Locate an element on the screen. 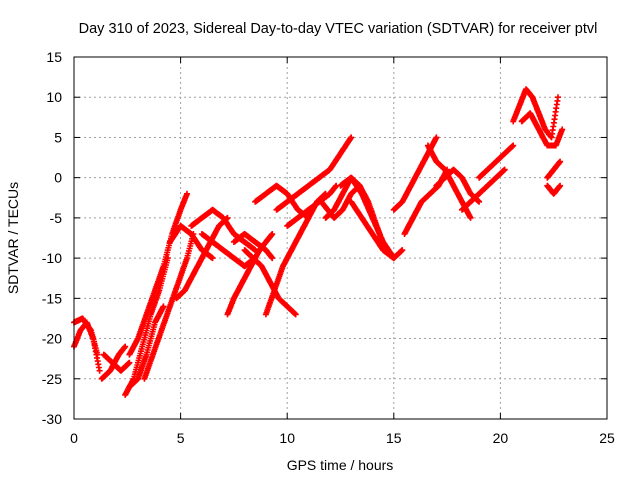 The width and height of the screenshot is (640, 480). y-tick-label: -15 is located at coordinates (52, 298).